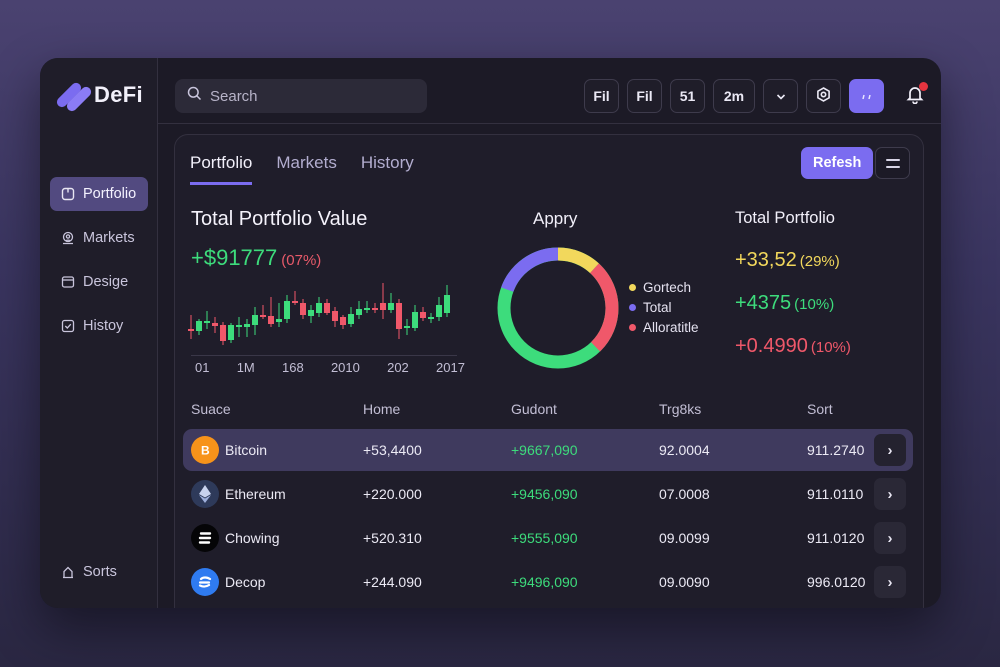  Describe the element at coordinates (549, 91) in the screenshot. I see `topbar: Fil Fil 51 2m` at that location.